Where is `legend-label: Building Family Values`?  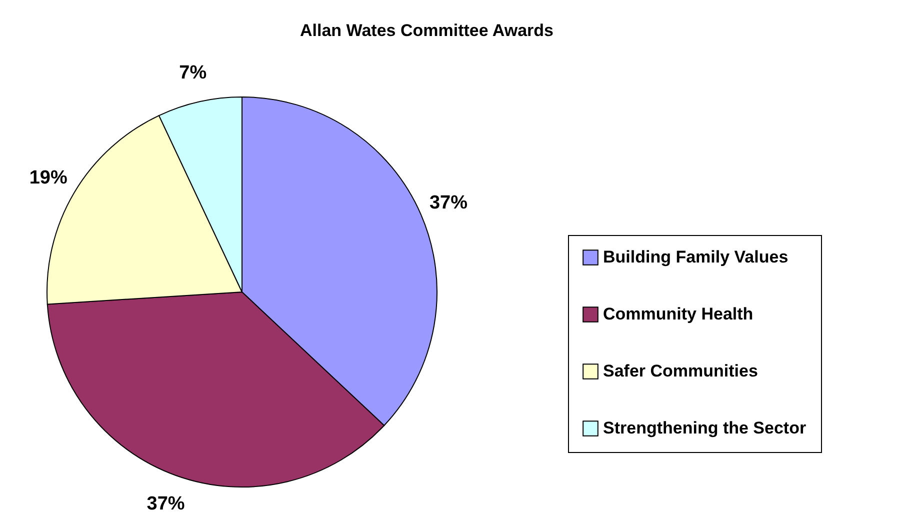 legend-label: Building Family Values is located at coordinates (695, 257).